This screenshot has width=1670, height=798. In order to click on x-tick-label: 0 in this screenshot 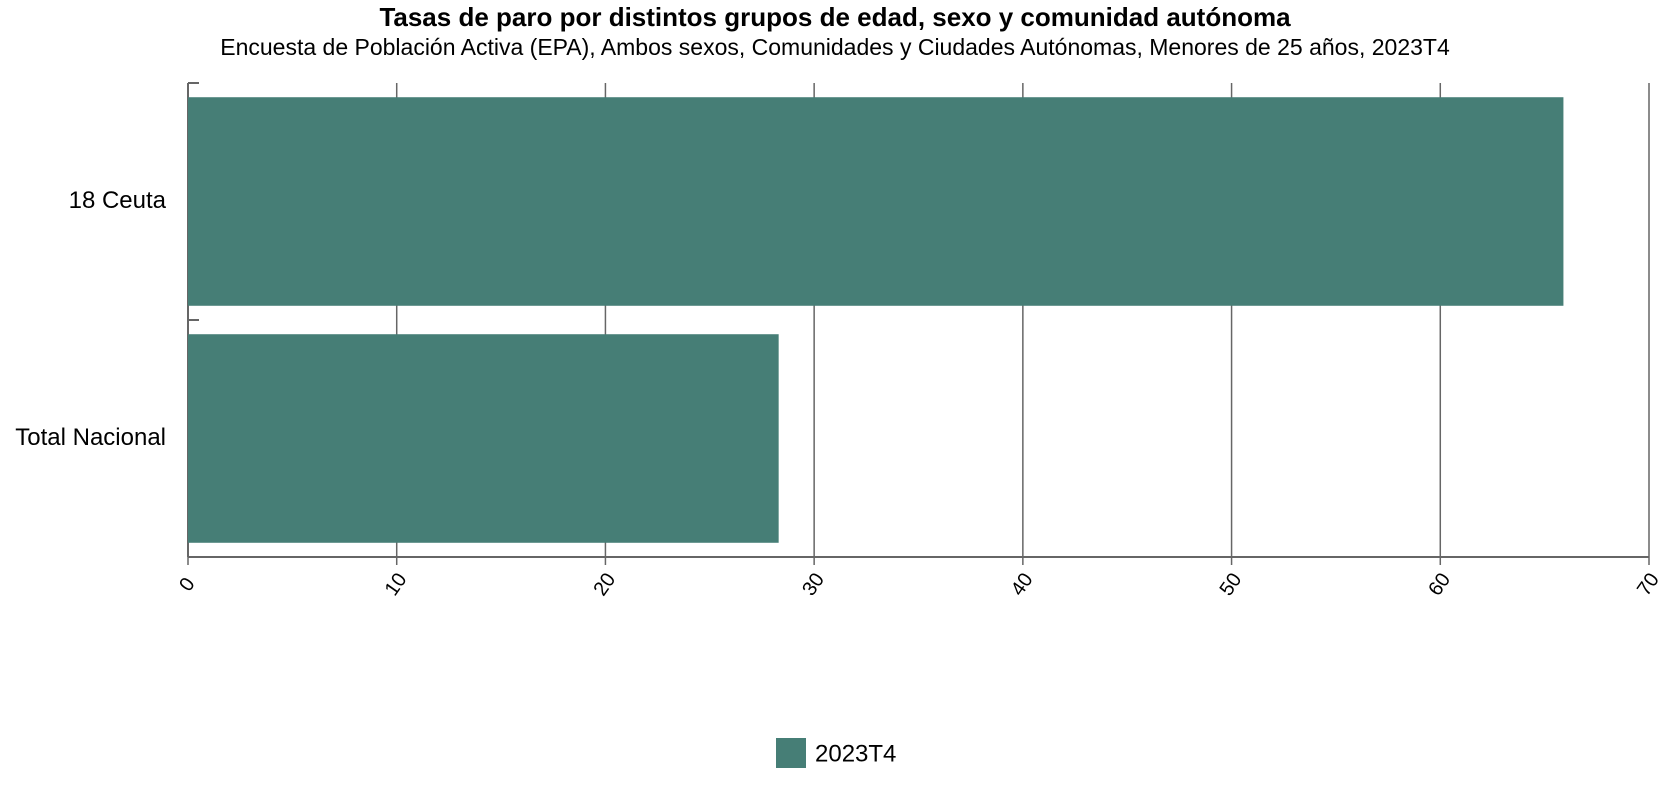, I will do `click(187, 585)`.